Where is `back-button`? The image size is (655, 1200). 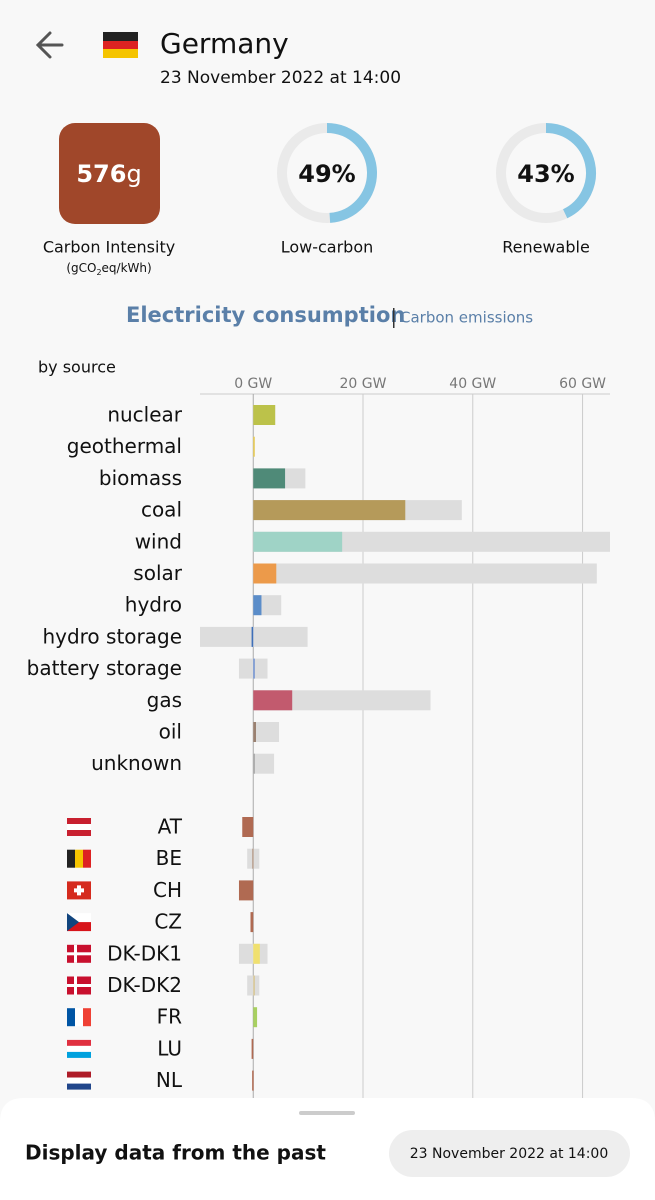
back-button is located at coordinates (49, 45).